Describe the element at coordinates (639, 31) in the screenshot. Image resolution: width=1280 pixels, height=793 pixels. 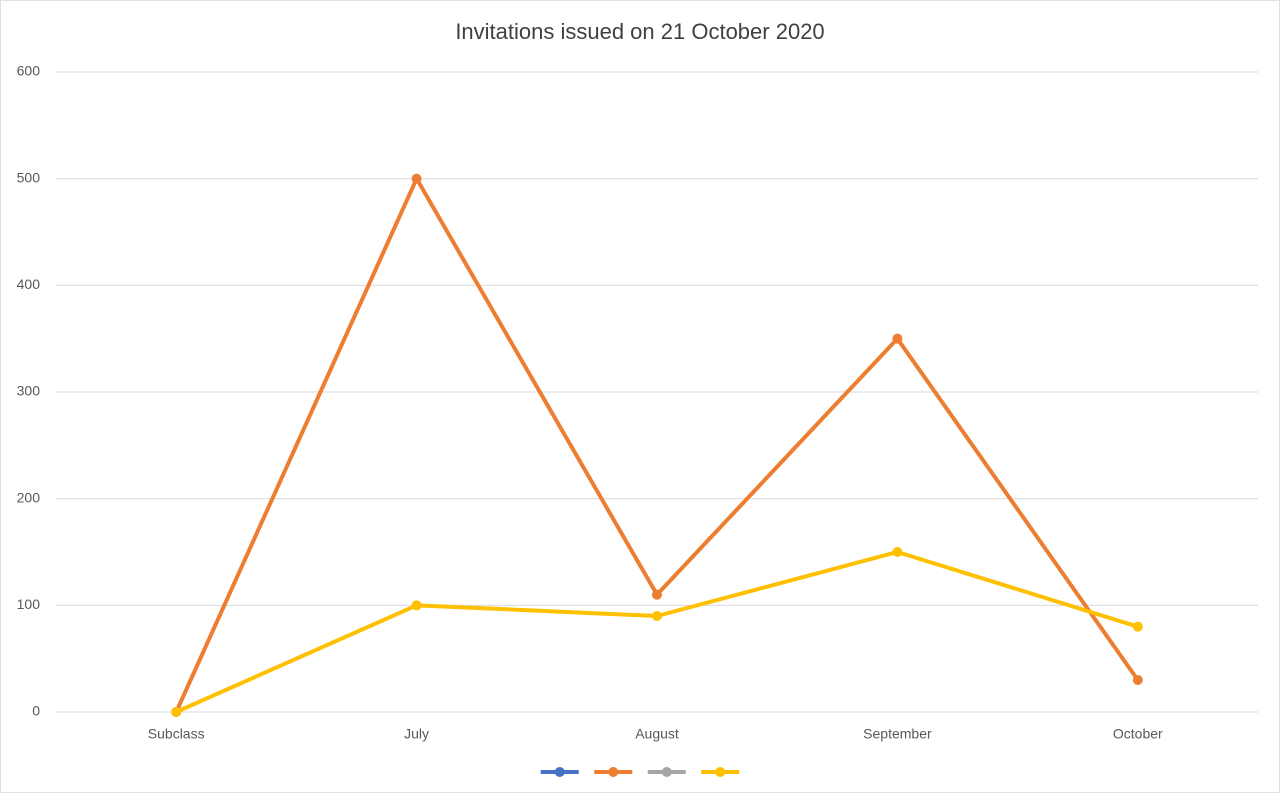
I see `chart-title: Invitations issued on 21 October 2020` at that location.